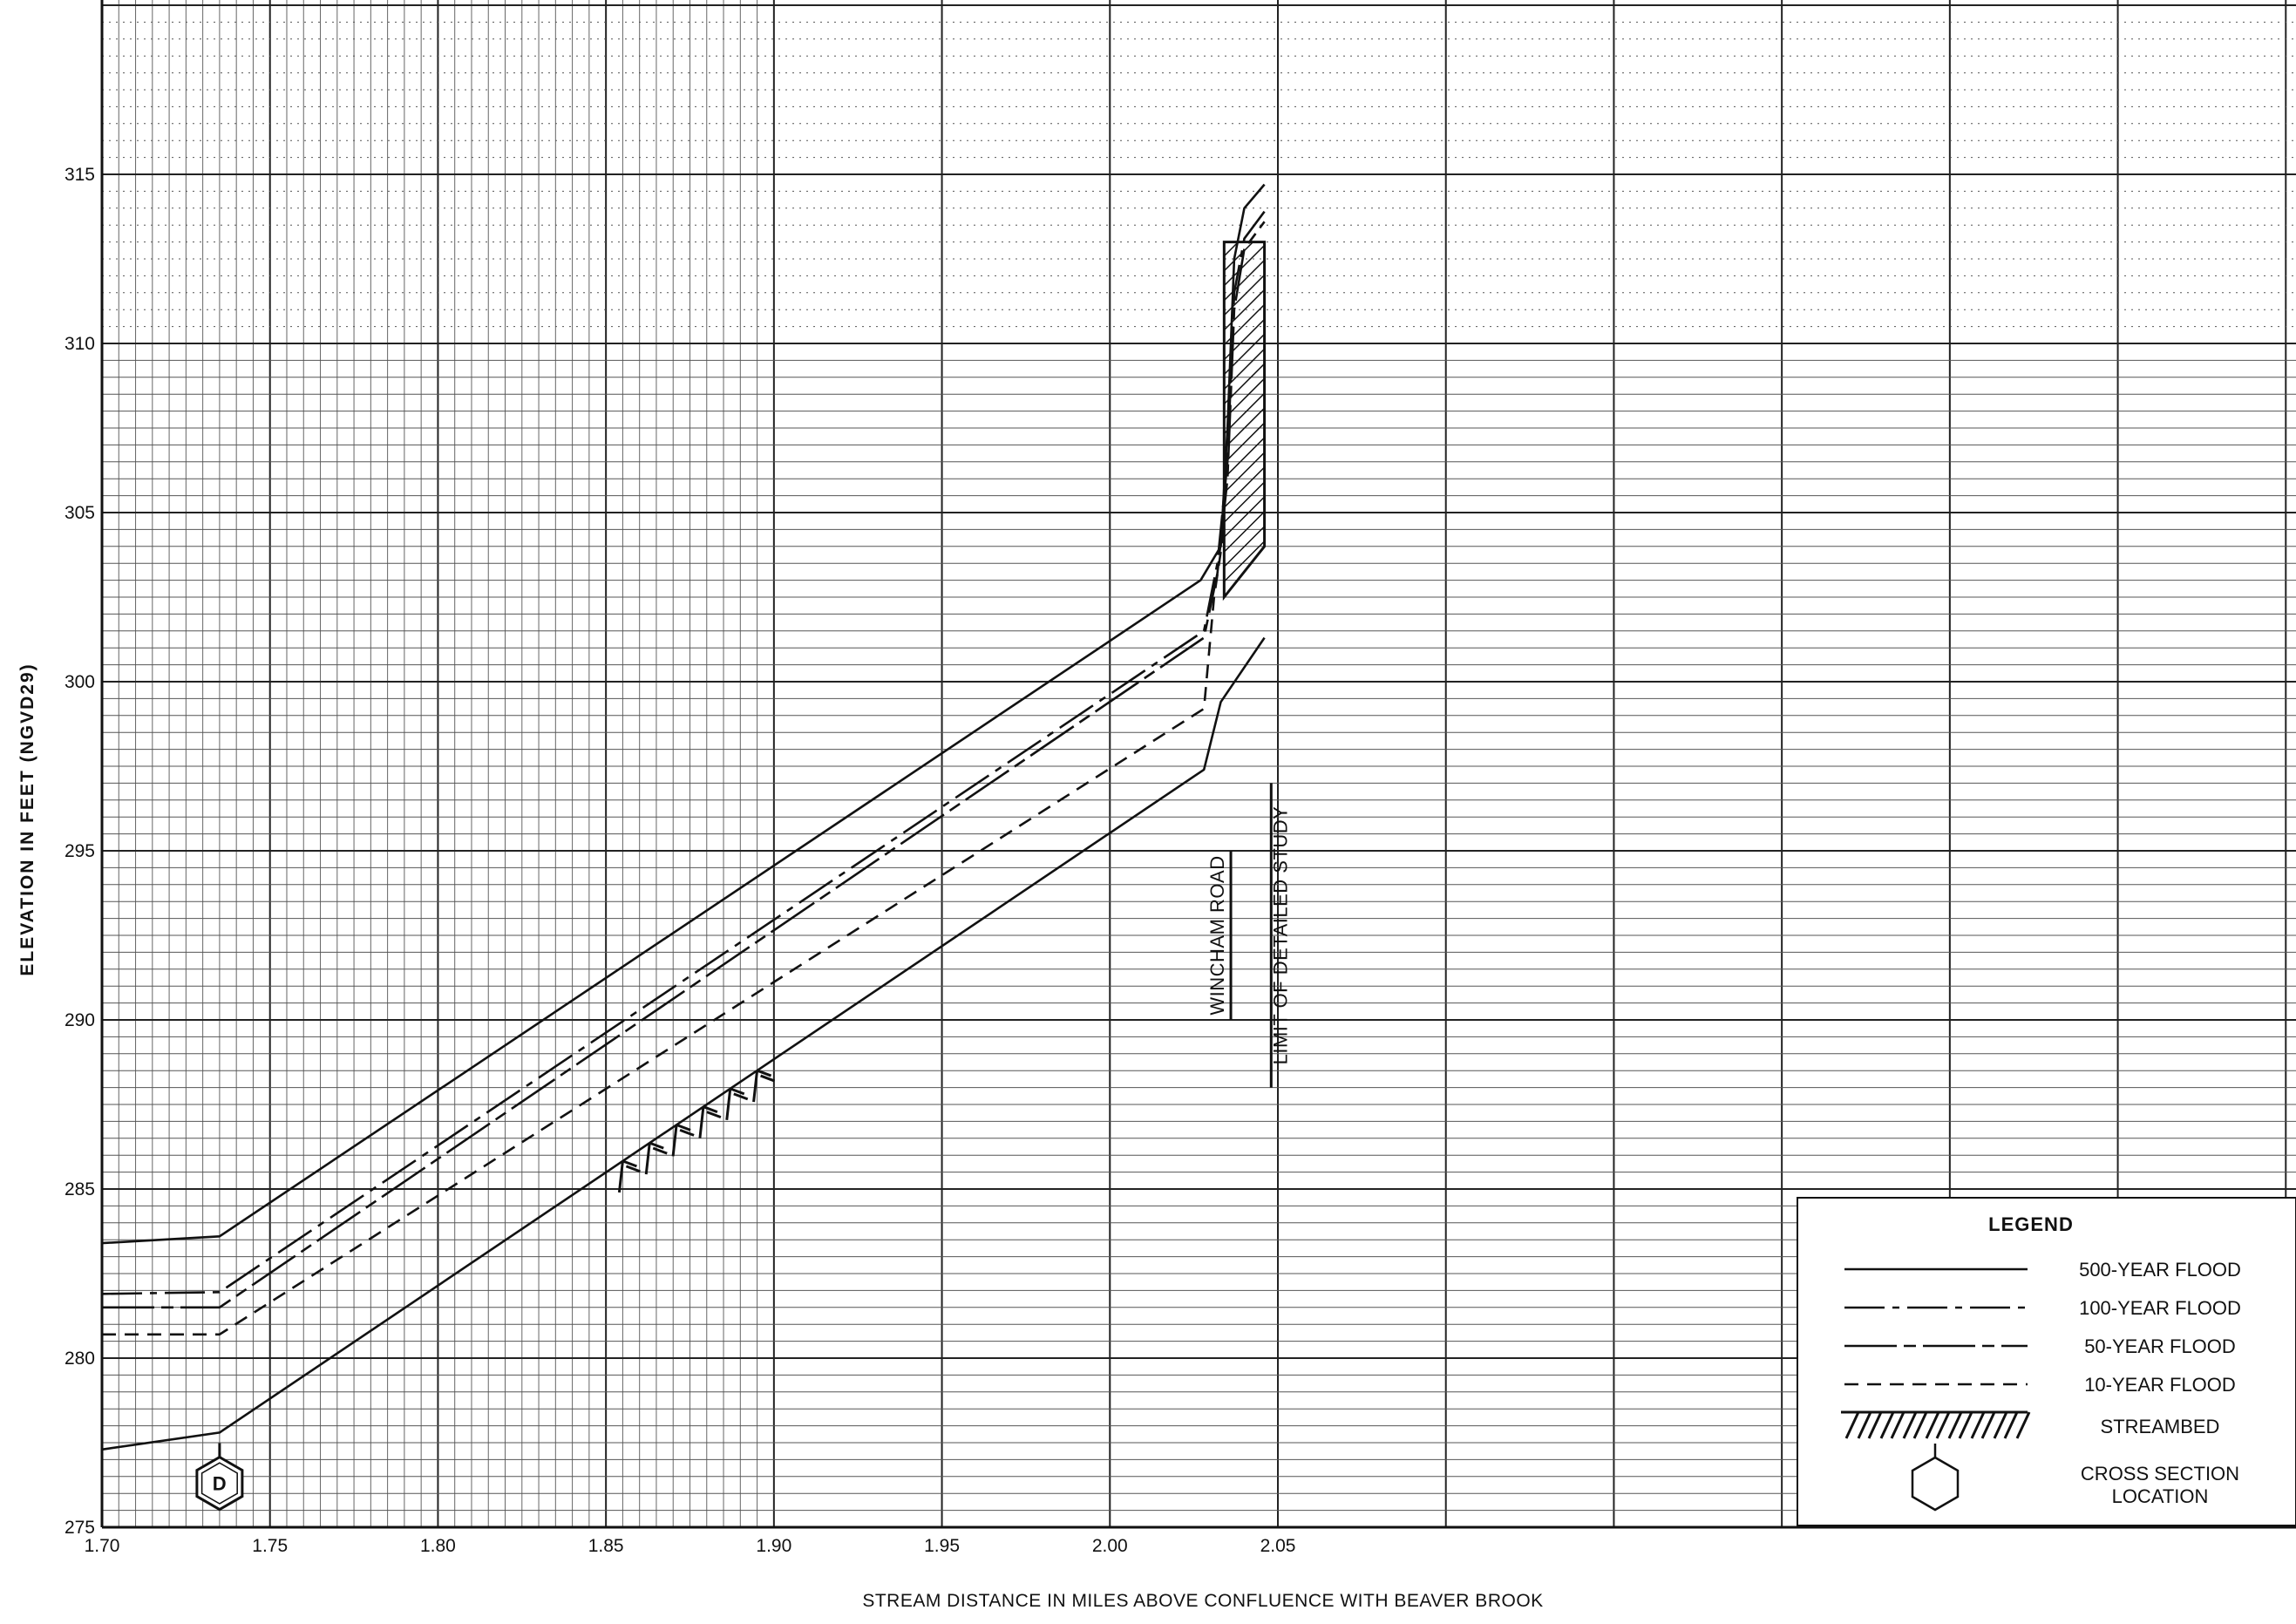 The width and height of the screenshot is (2296, 1624). Describe the element at coordinates (80, 851) in the screenshot. I see `y-tick-label: 295` at that location.